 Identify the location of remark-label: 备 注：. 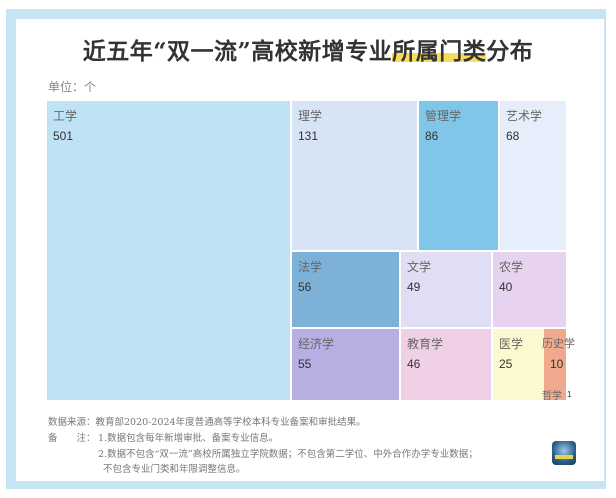
(72, 438).